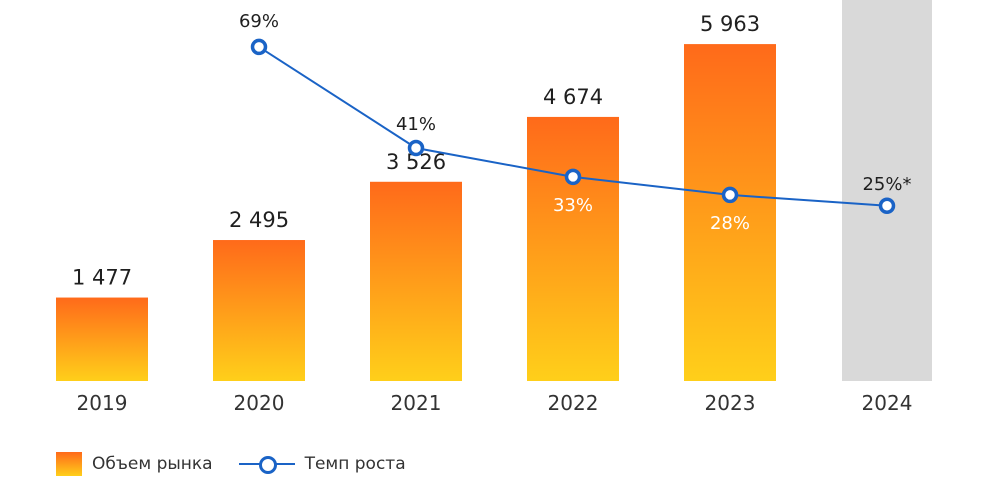 This screenshot has width=992, height=496. I want to click on rate-label-2024: 25%*, so click(886, 184).